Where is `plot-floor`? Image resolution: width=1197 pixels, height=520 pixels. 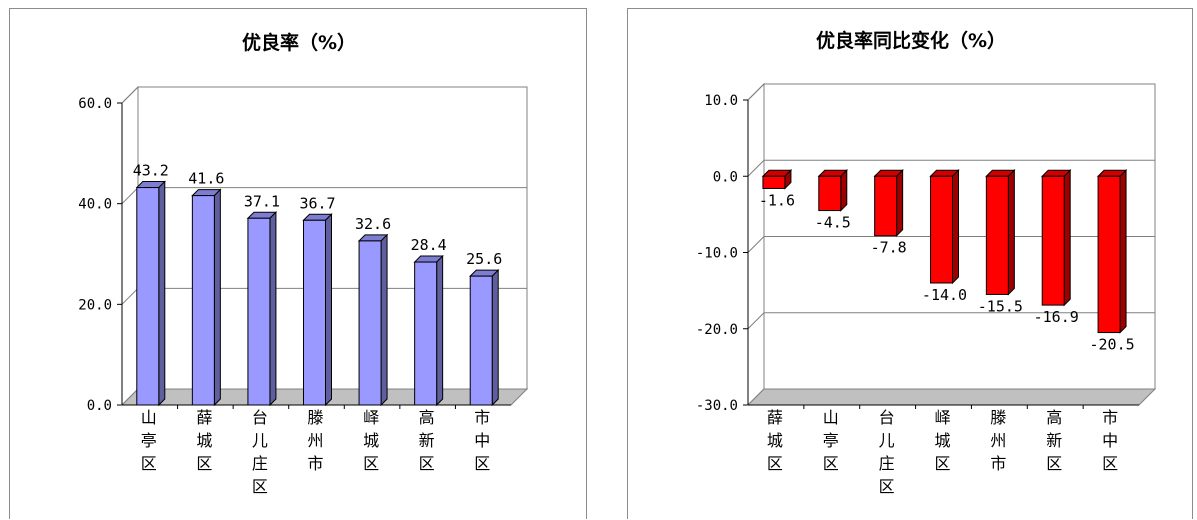
plot-floor is located at coordinates (951, 397).